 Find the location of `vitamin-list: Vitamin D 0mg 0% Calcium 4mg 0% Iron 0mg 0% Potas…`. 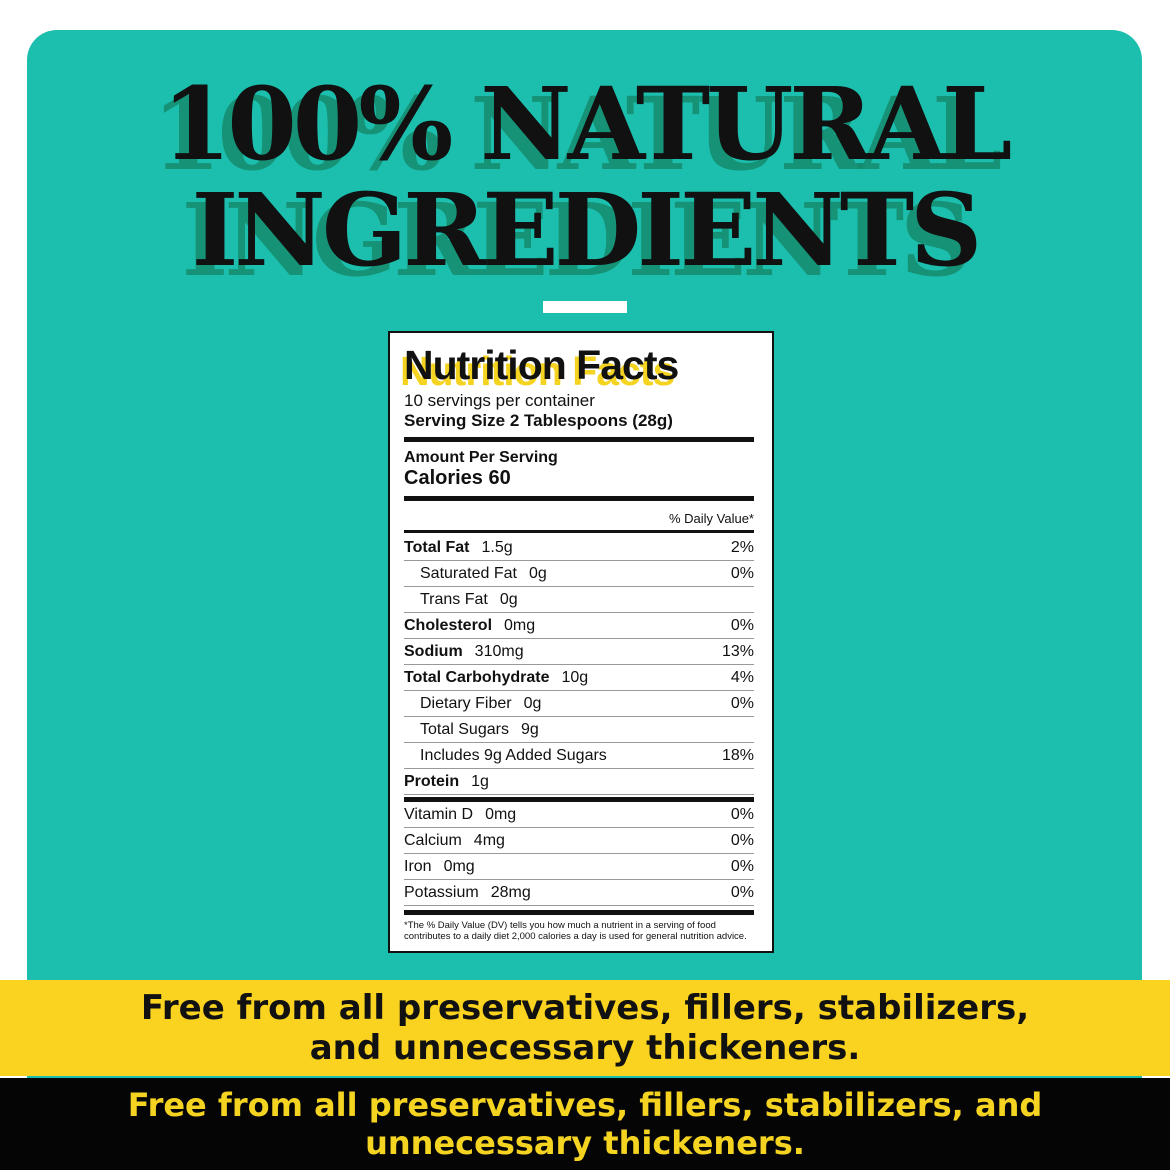

vitamin-list: Vitamin D 0mg 0% Calcium 4mg 0% Iron 0mg 0% Potas… is located at coordinates (579, 854).